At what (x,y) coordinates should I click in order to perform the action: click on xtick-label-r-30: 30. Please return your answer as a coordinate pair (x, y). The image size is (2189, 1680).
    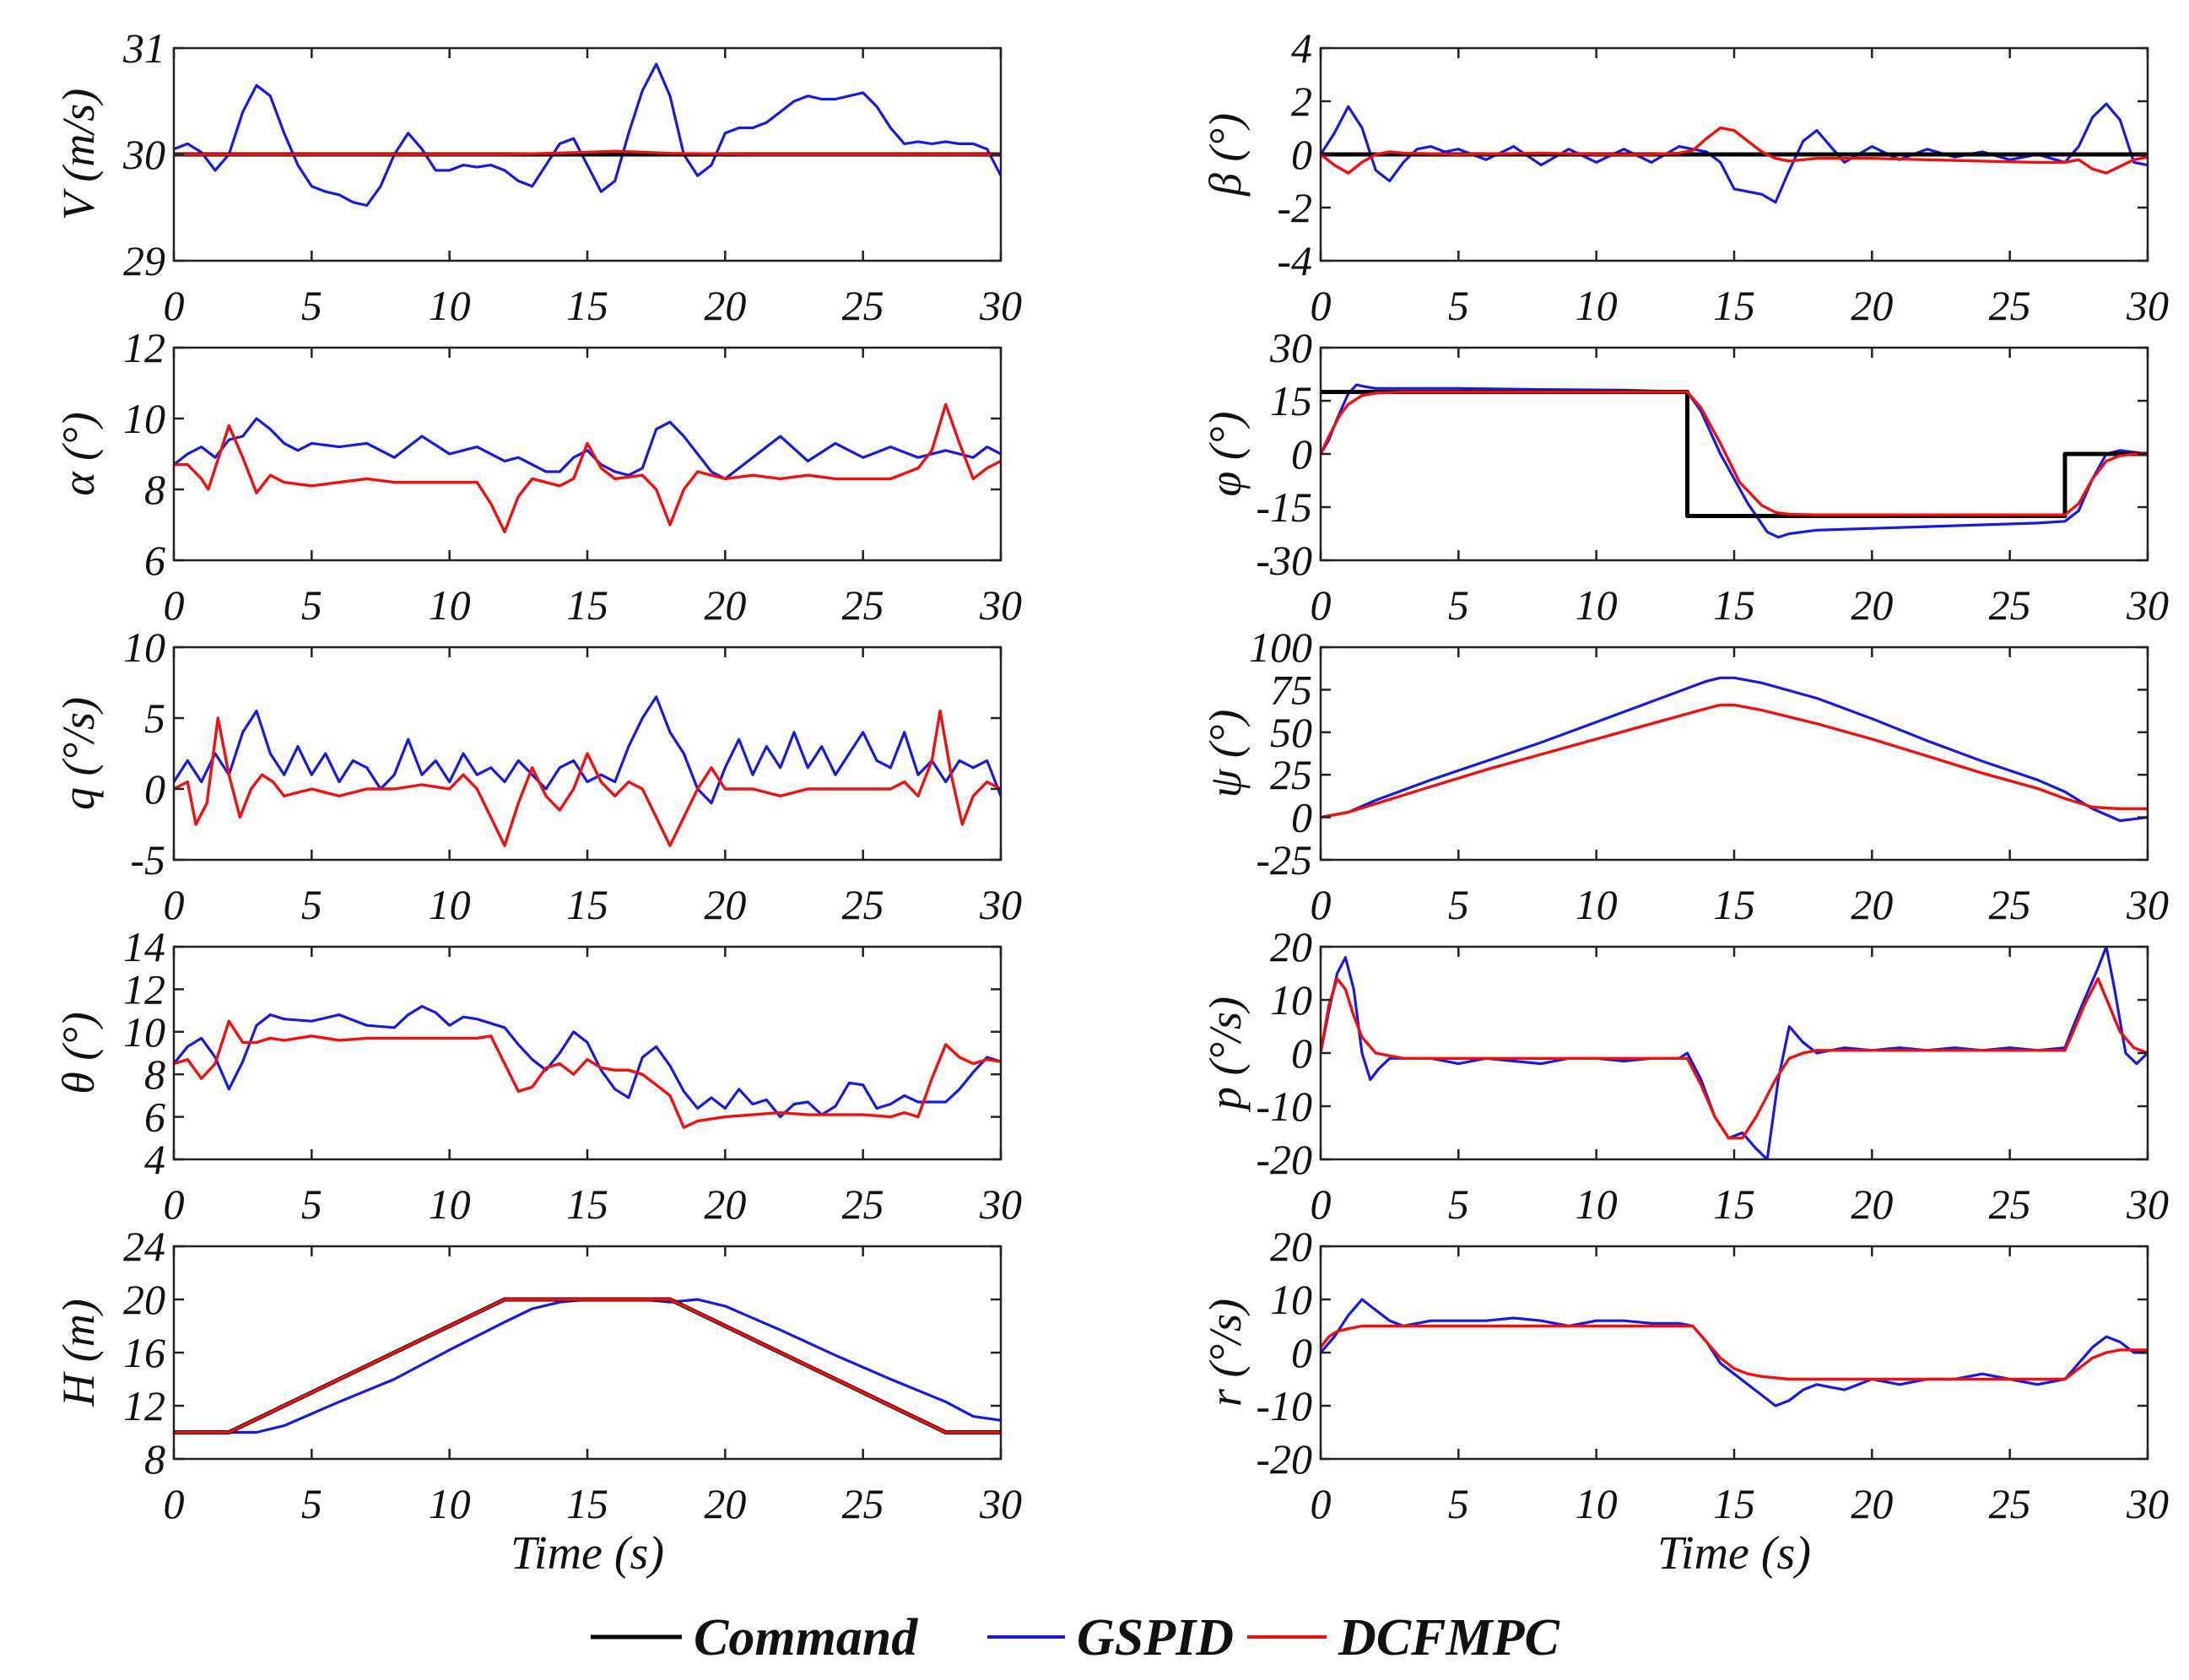
    Looking at the image, I should click on (2147, 1503).